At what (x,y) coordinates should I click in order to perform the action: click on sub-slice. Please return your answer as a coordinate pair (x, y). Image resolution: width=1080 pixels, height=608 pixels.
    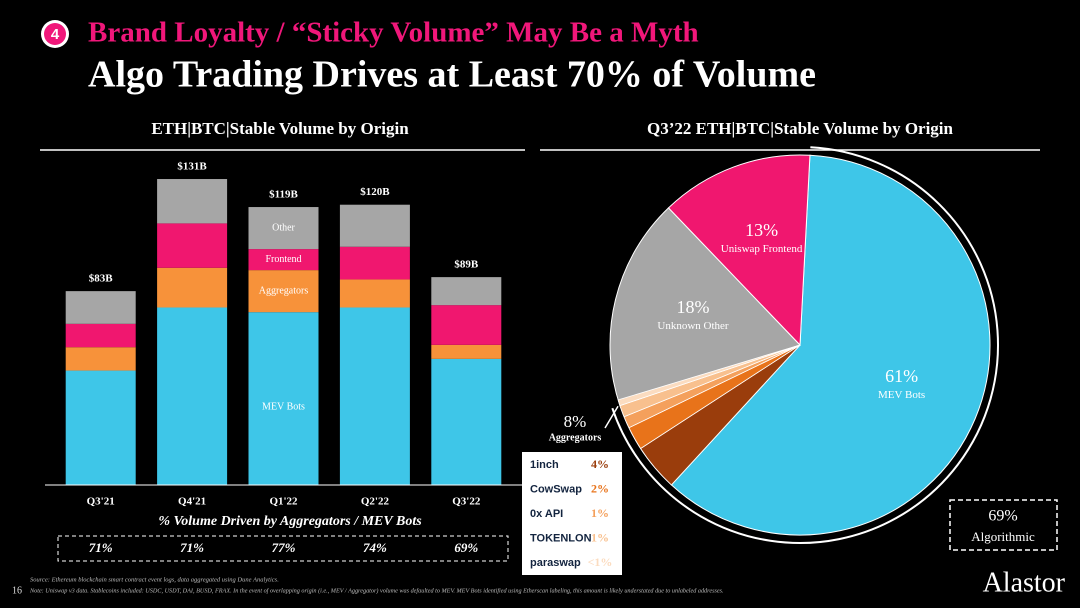
    Looking at the image, I should click on (709, 375).